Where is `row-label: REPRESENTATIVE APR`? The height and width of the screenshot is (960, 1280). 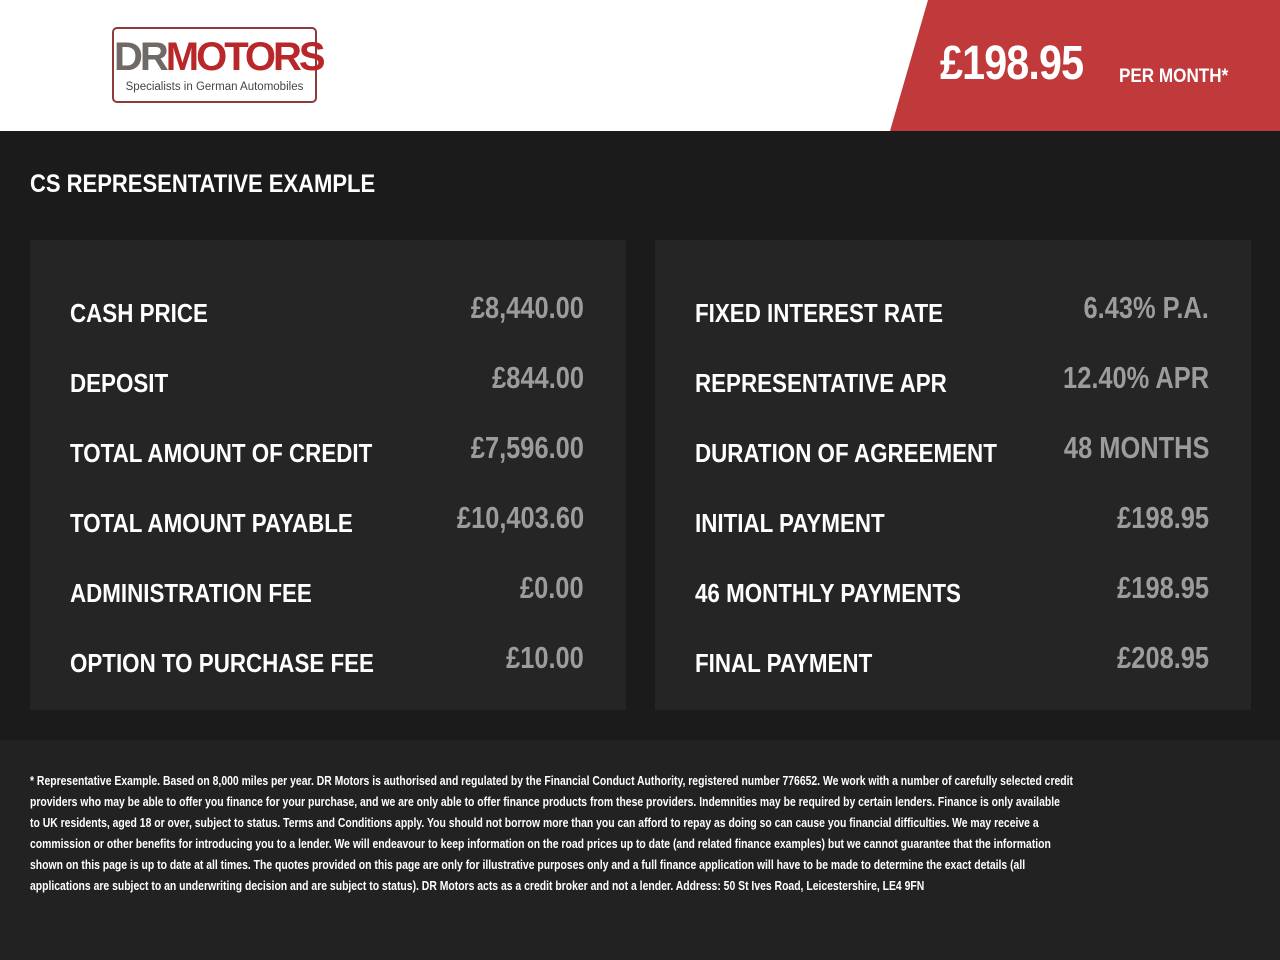
row-label: REPRESENTATIVE APR is located at coordinates (821, 383).